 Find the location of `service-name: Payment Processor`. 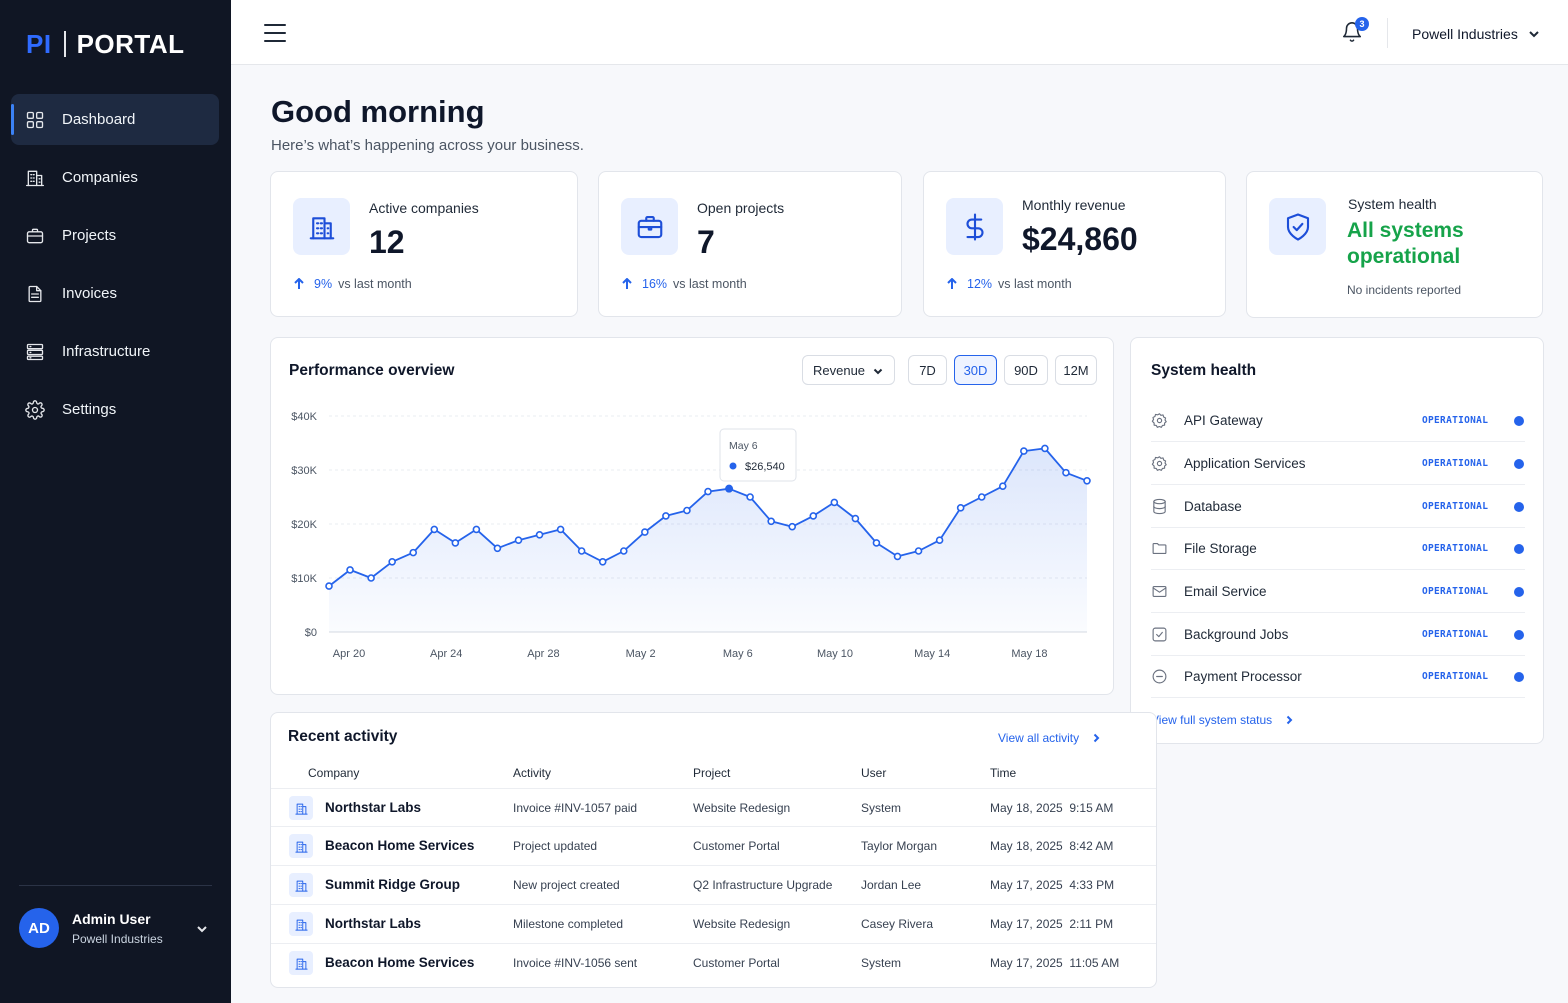

service-name: Payment Processor is located at coordinates (1243, 676).